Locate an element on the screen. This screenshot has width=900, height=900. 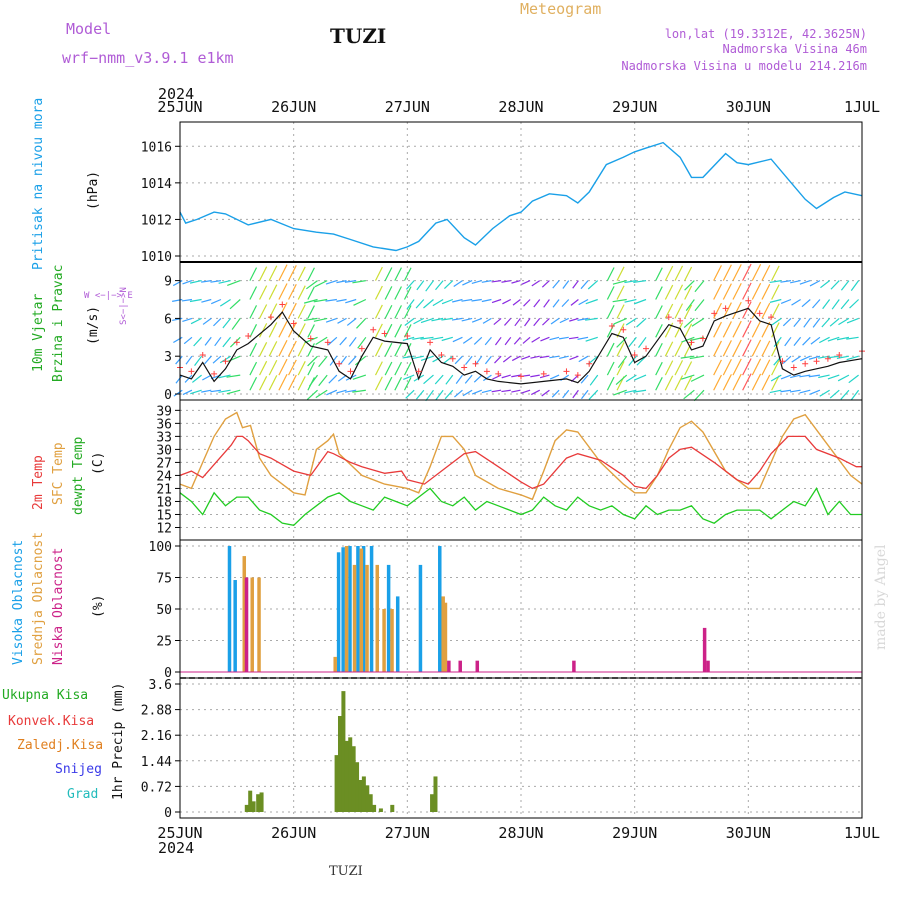
y-tick-label: 24 is located at coordinates (164, 476).